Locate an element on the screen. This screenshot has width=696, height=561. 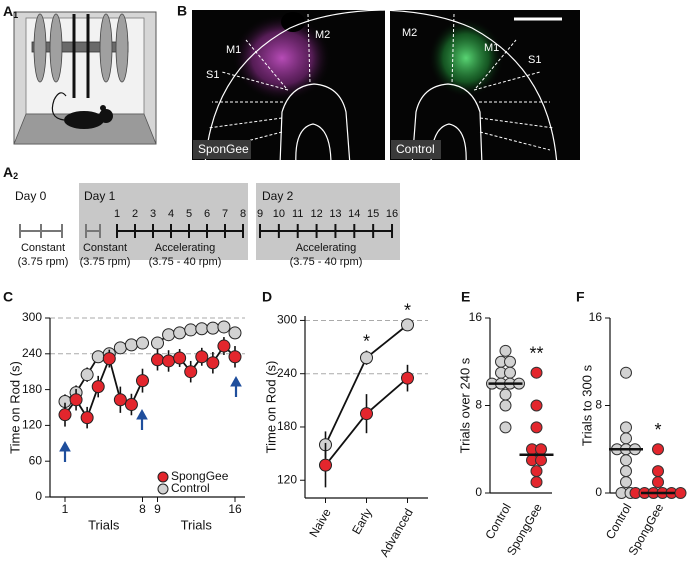
image-caption: Control is located at coordinates (415, 149).